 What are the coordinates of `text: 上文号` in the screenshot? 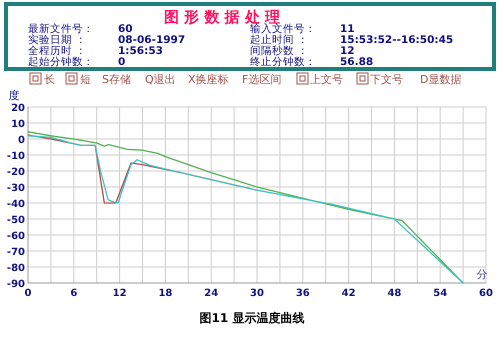 It's located at (326, 79).